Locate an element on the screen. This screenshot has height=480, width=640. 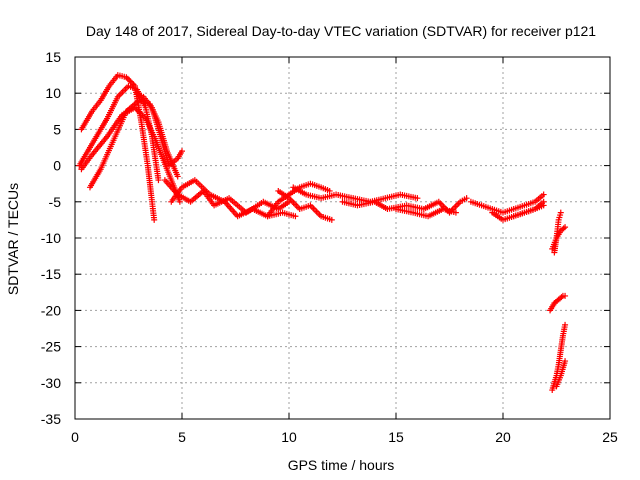
y-tick-label: -35 is located at coordinates (51, 419).